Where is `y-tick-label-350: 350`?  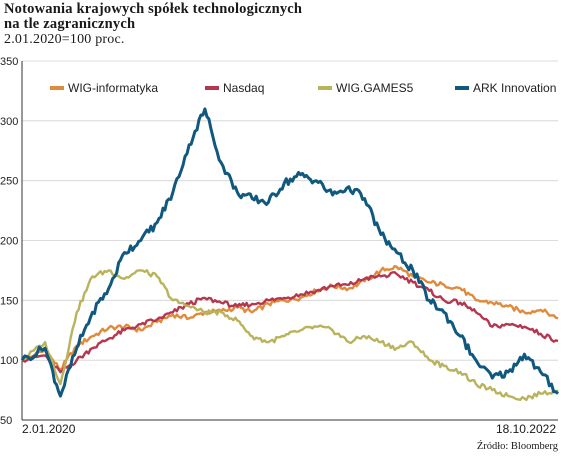 y-tick-label-350: 350 is located at coordinates (9, 62).